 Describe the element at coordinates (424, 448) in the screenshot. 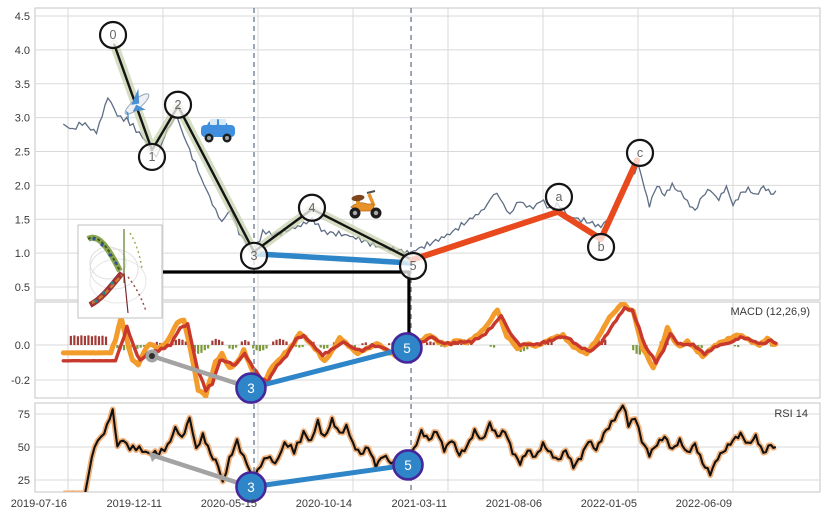

I see `rsi-line` at that location.